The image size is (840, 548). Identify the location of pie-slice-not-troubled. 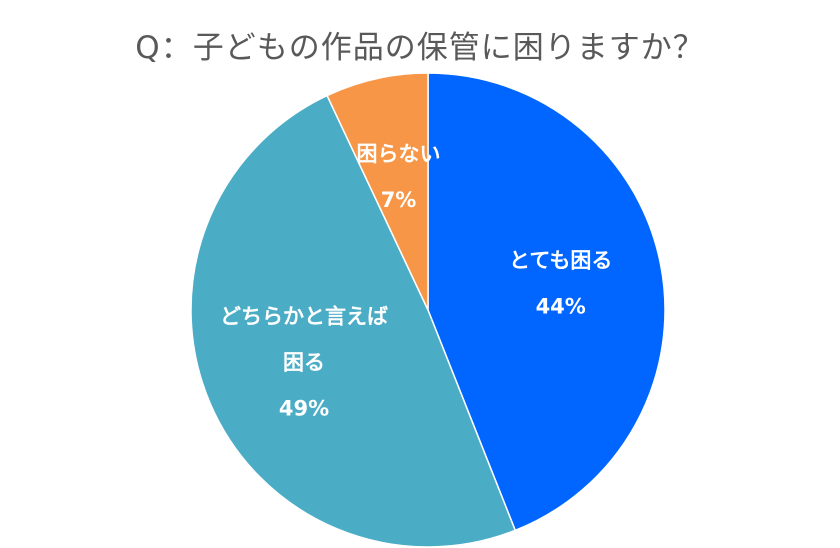
(377, 191).